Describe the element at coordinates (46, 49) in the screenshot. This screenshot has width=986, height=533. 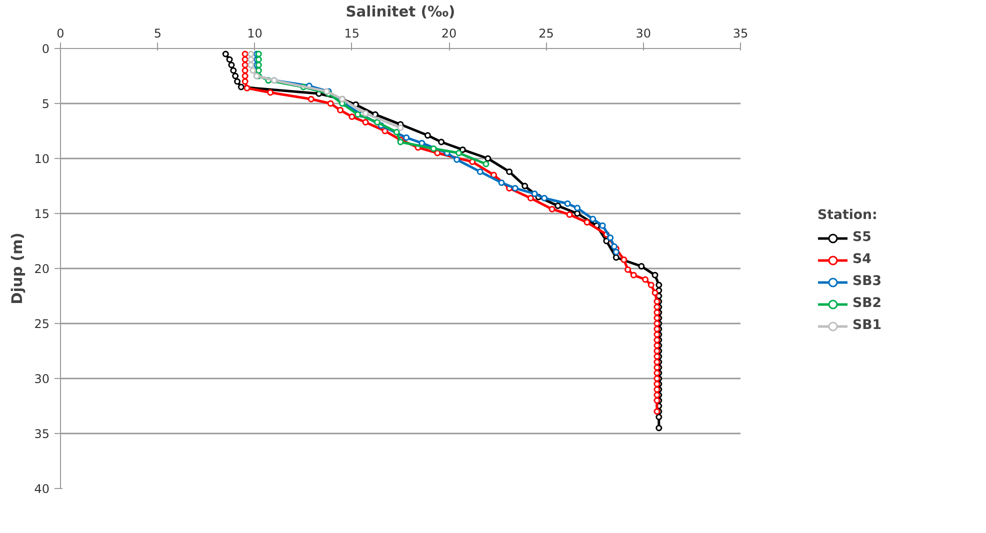
I see `y-tick-label: 0` at that location.